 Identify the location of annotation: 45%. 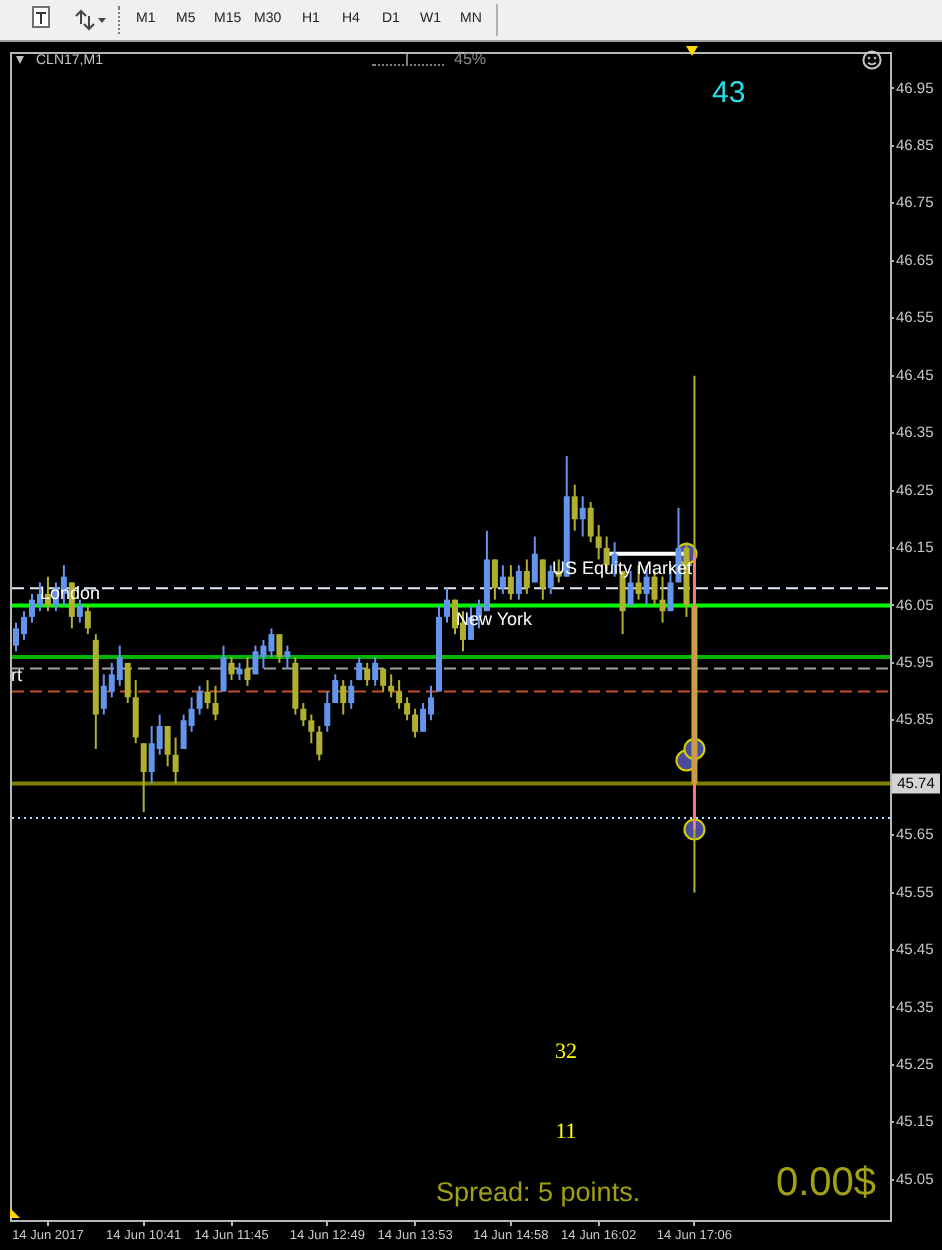
(470, 59).